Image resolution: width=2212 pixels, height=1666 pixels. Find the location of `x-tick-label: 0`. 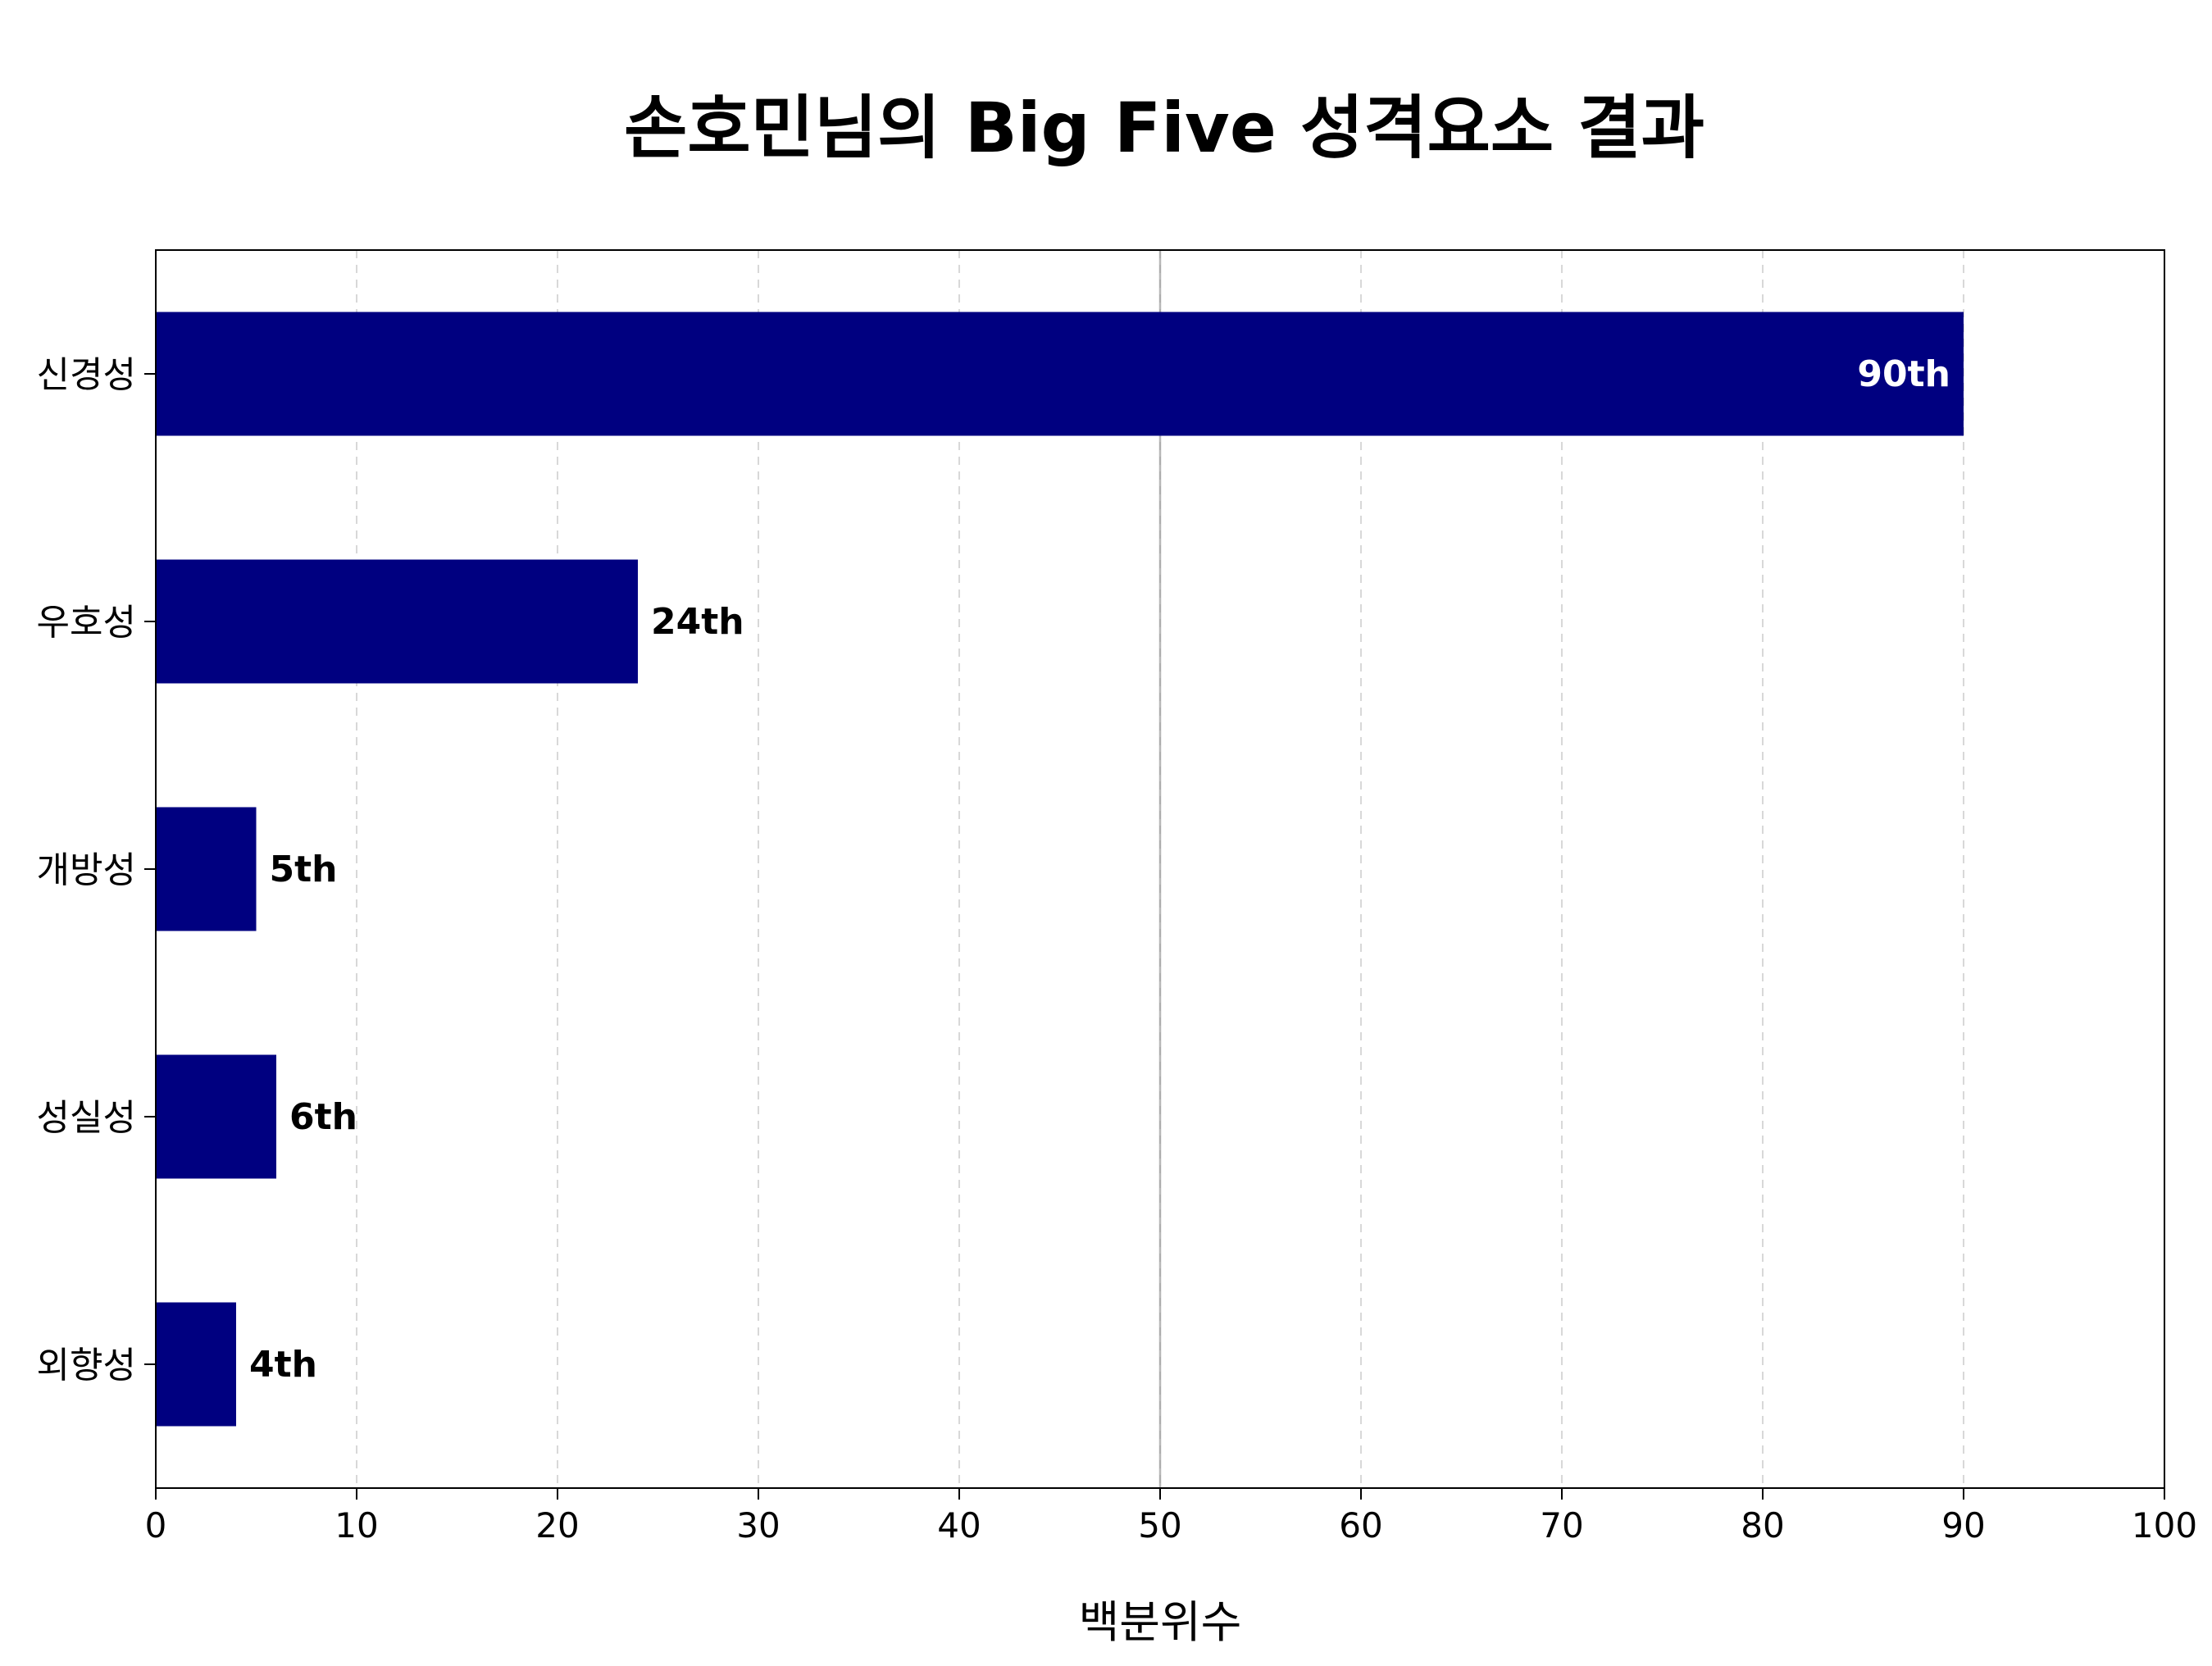

x-tick-label: 0 is located at coordinates (156, 1525).